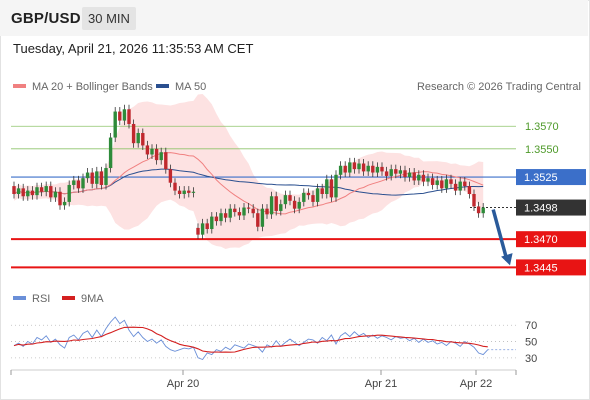  I want to click on rsi-ma-line, so click(250, 339).